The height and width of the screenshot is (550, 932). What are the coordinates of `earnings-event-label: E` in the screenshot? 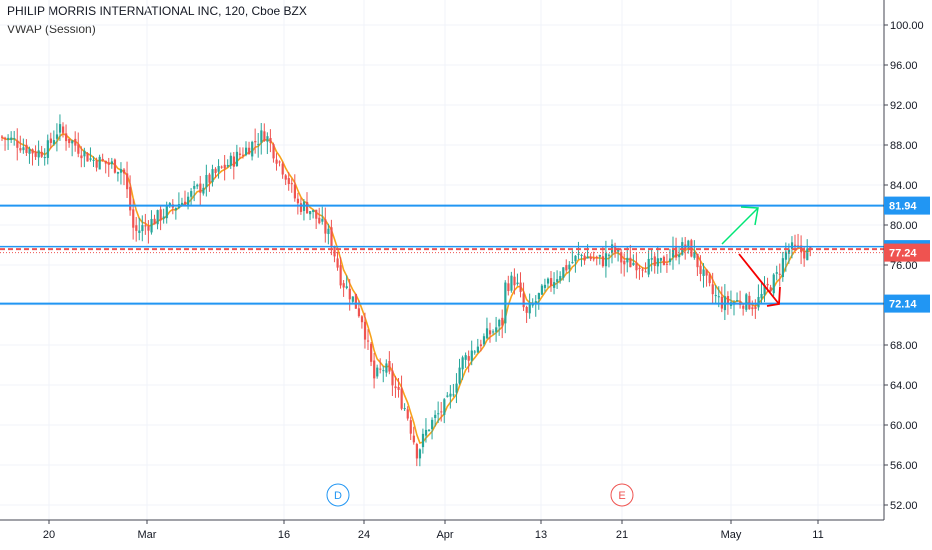 It's located at (621, 496).